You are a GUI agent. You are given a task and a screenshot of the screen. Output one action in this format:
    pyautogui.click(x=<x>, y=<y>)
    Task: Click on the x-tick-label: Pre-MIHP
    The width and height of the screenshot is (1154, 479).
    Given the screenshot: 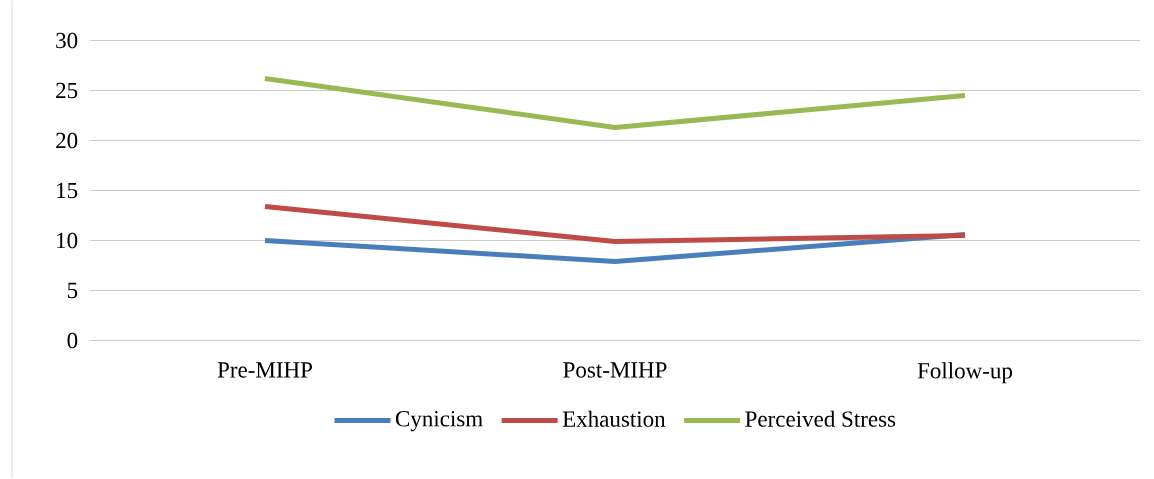 What is the action you would take?
    pyautogui.click(x=264, y=370)
    